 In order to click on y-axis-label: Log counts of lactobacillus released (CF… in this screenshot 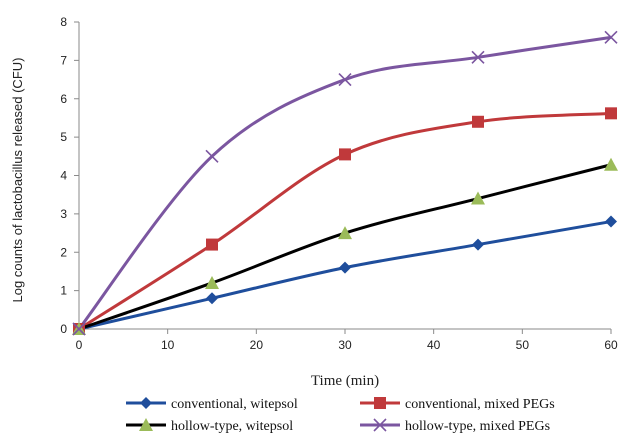, I will do `click(17, 180)`.